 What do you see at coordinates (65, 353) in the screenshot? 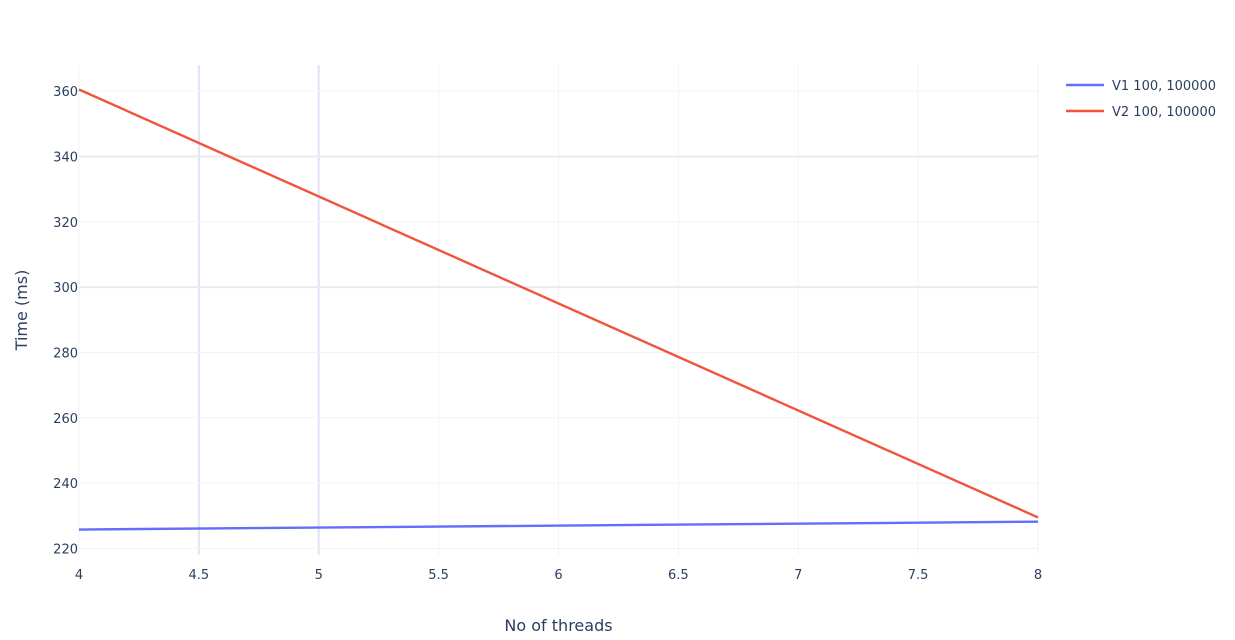
I see `y-tick-label: 280` at bounding box center [65, 353].